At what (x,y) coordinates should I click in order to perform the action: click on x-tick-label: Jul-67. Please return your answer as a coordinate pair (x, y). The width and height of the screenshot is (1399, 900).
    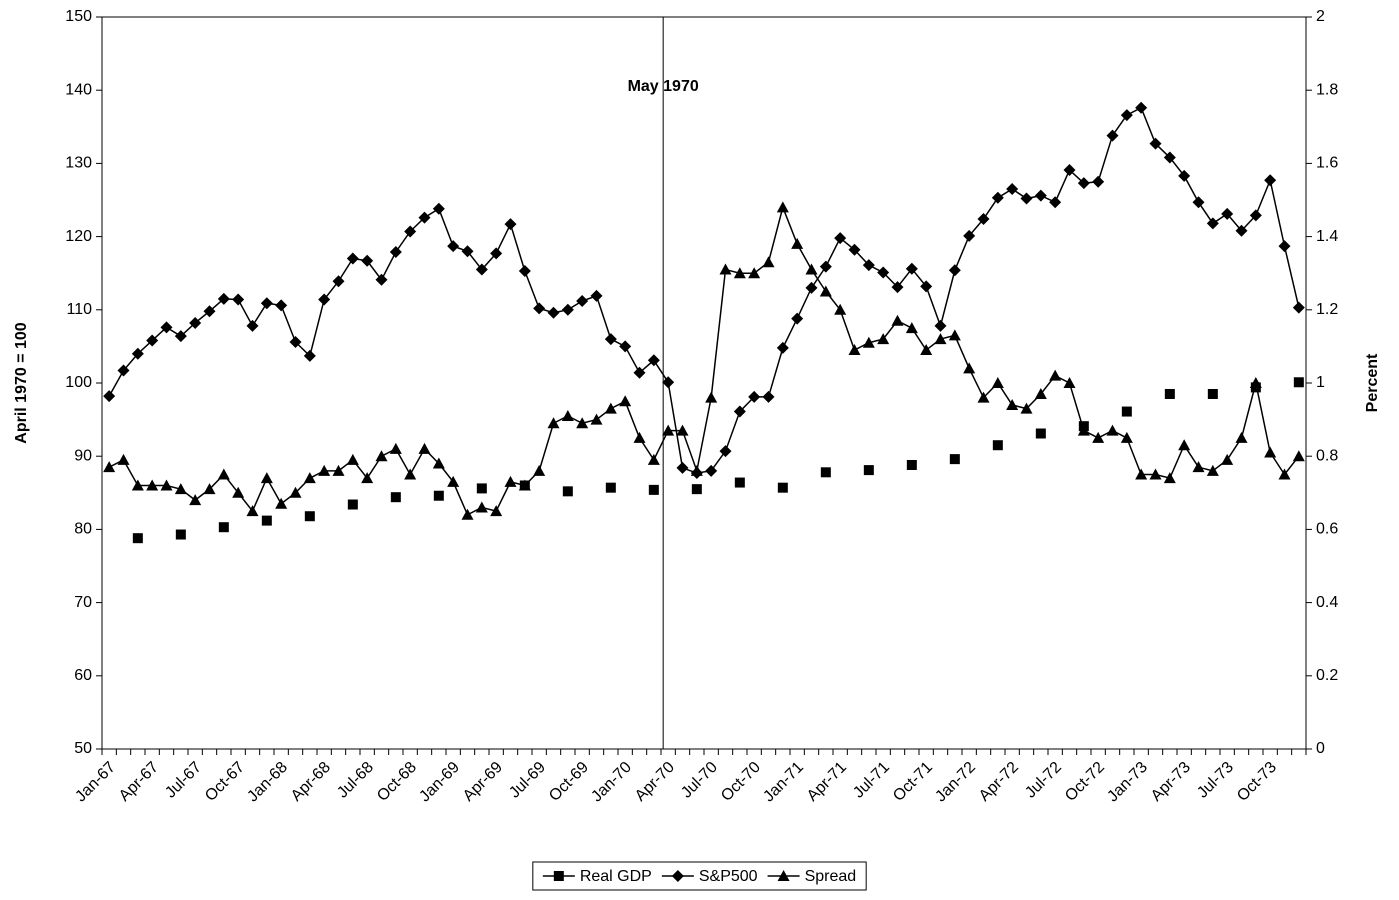
    Looking at the image, I should click on (183, 780).